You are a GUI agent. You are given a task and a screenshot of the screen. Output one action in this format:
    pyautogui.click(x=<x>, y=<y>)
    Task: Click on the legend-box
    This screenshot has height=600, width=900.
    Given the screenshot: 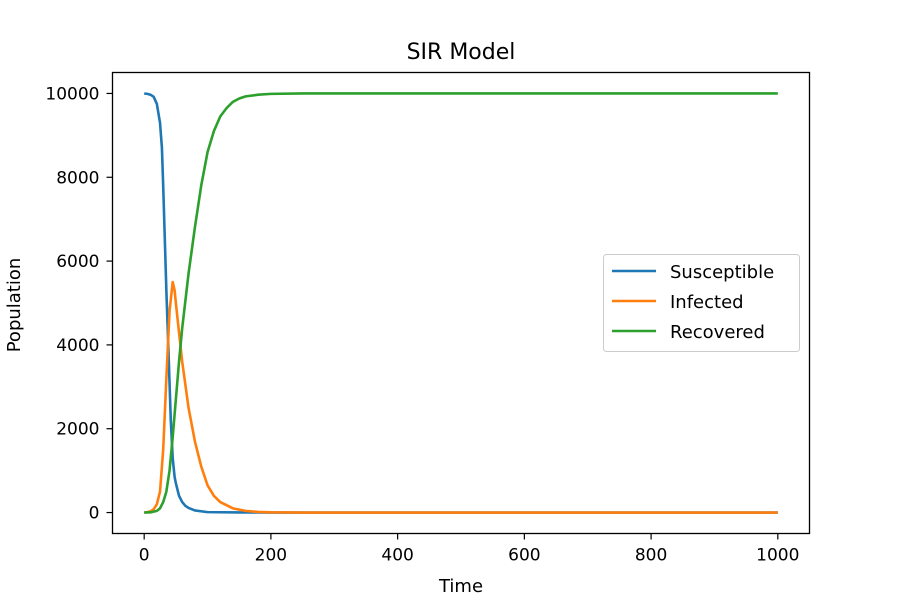 What is the action you would take?
    pyautogui.click(x=701, y=303)
    